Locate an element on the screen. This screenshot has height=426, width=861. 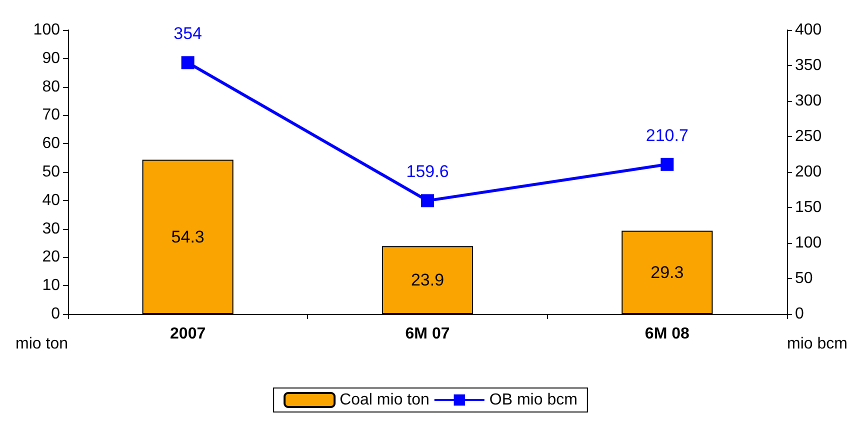
data-label: 210.7 is located at coordinates (667, 135).